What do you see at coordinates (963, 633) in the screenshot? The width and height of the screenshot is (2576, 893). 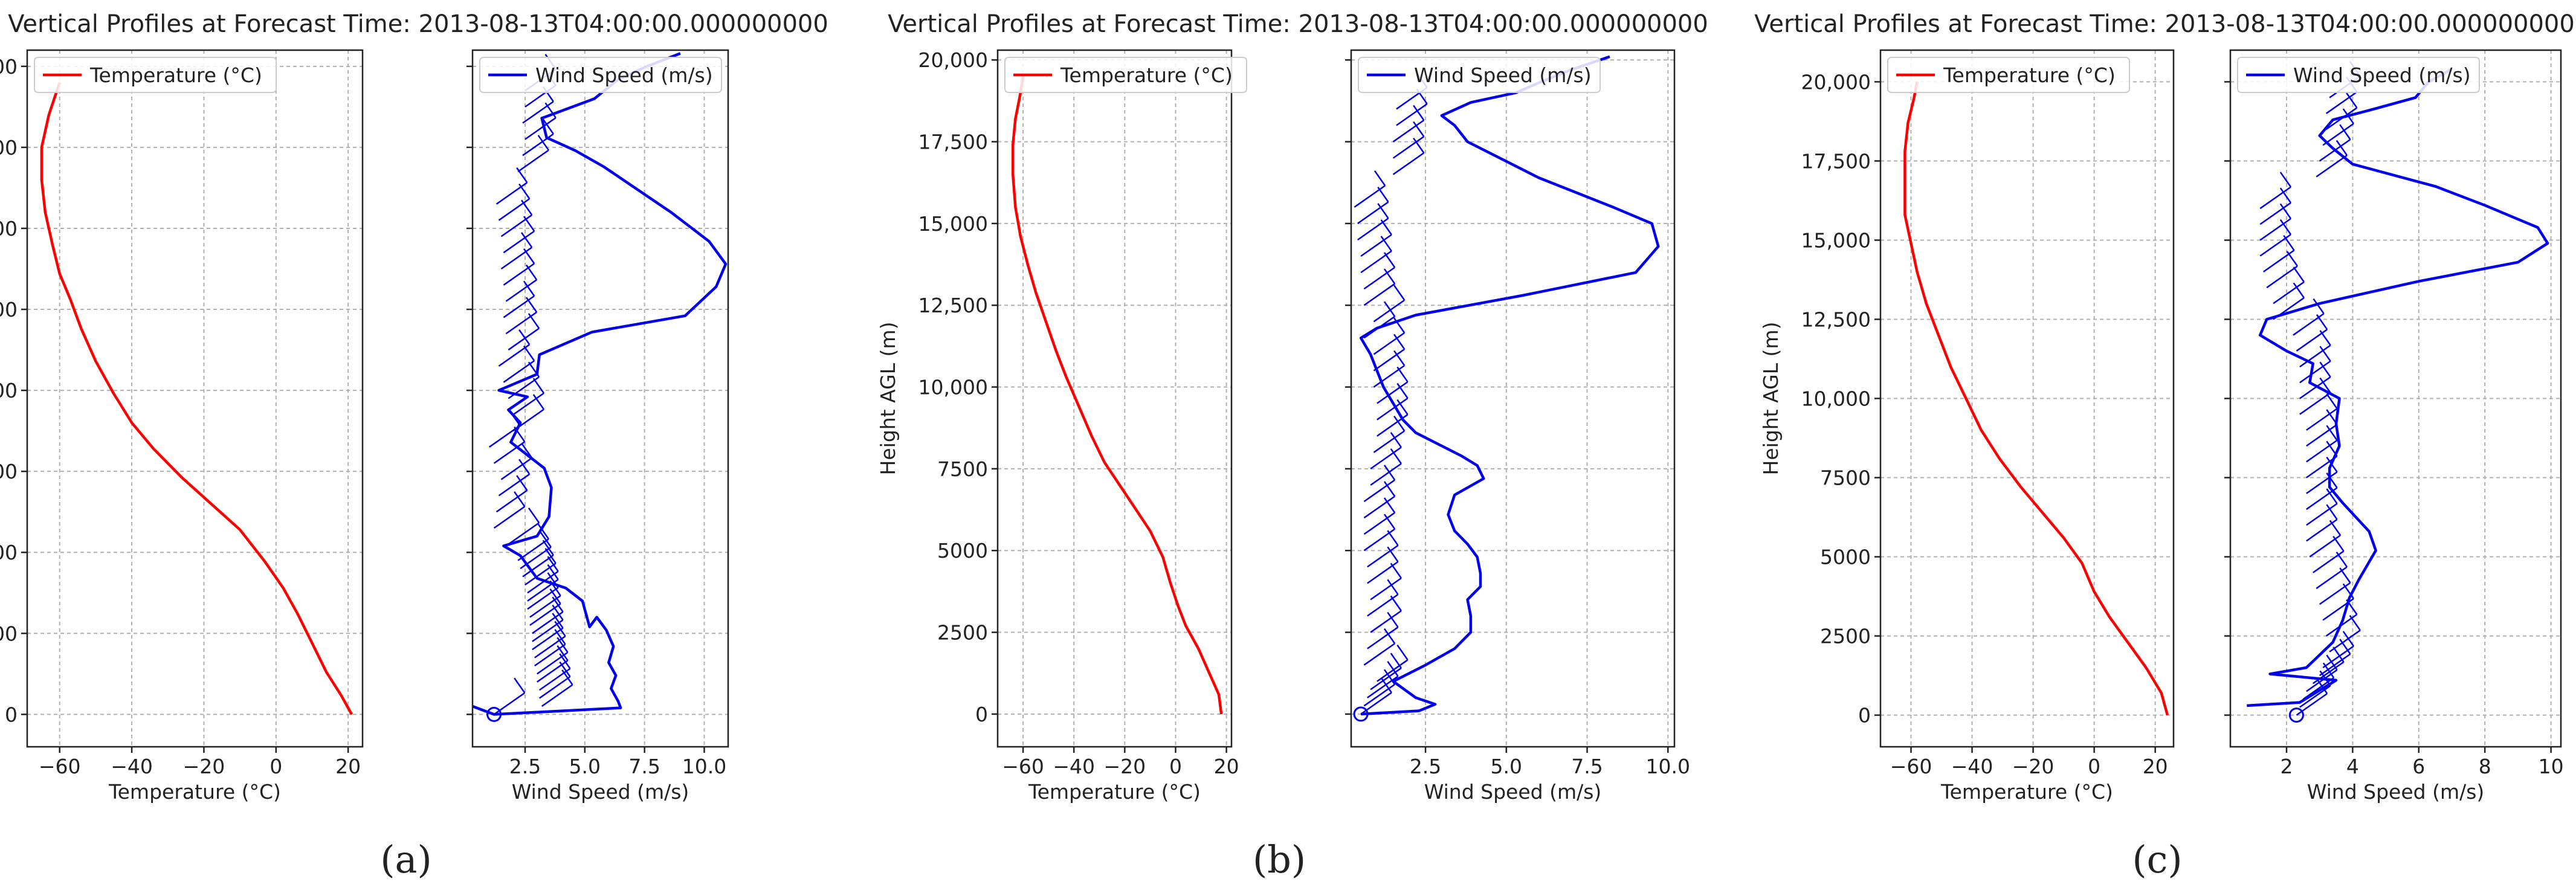 I see `y-tick-label: 2500` at bounding box center [963, 633].